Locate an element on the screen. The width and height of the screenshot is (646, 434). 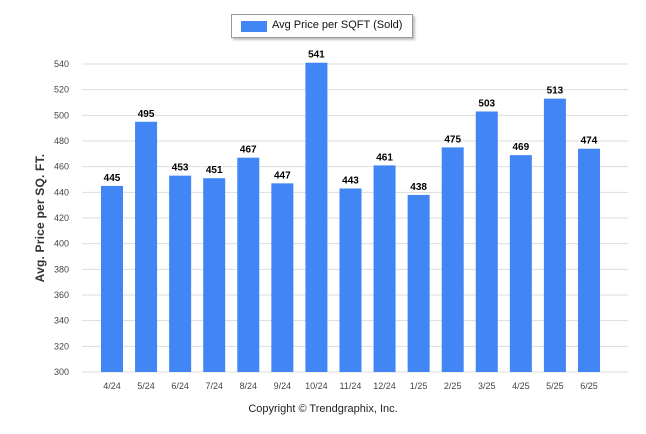
y-axis-label: Avg. Price per SQ. FT. is located at coordinates (40, 218).